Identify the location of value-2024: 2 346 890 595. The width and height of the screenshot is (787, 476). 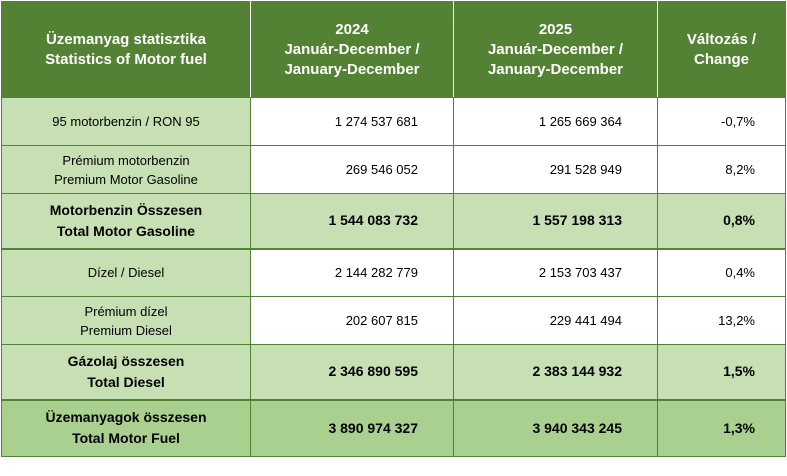
(352, 372).